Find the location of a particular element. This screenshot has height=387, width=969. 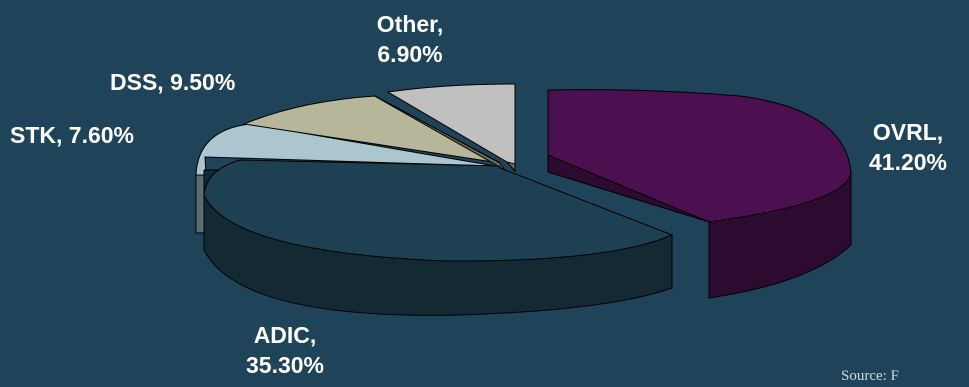

pie-slice-dss is located at coordinates (371, 129).